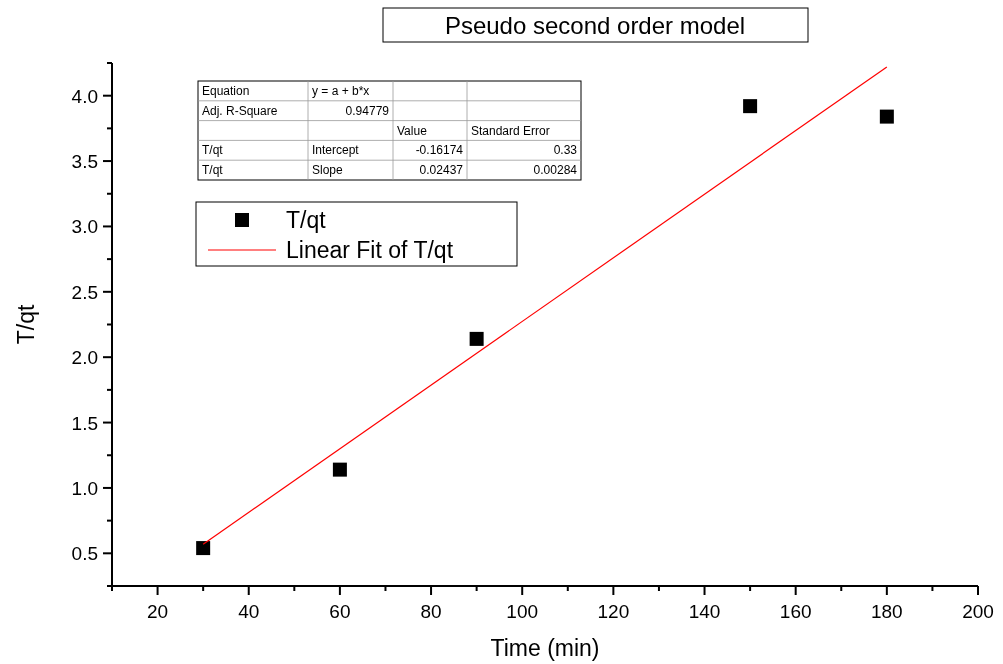 The height and width of the screenshot is (664, 1003). What do you see at coordinates (240, 110) in the screenshot?
I see `annotation: Adj. R-Square` at bounding box center [240, 110].